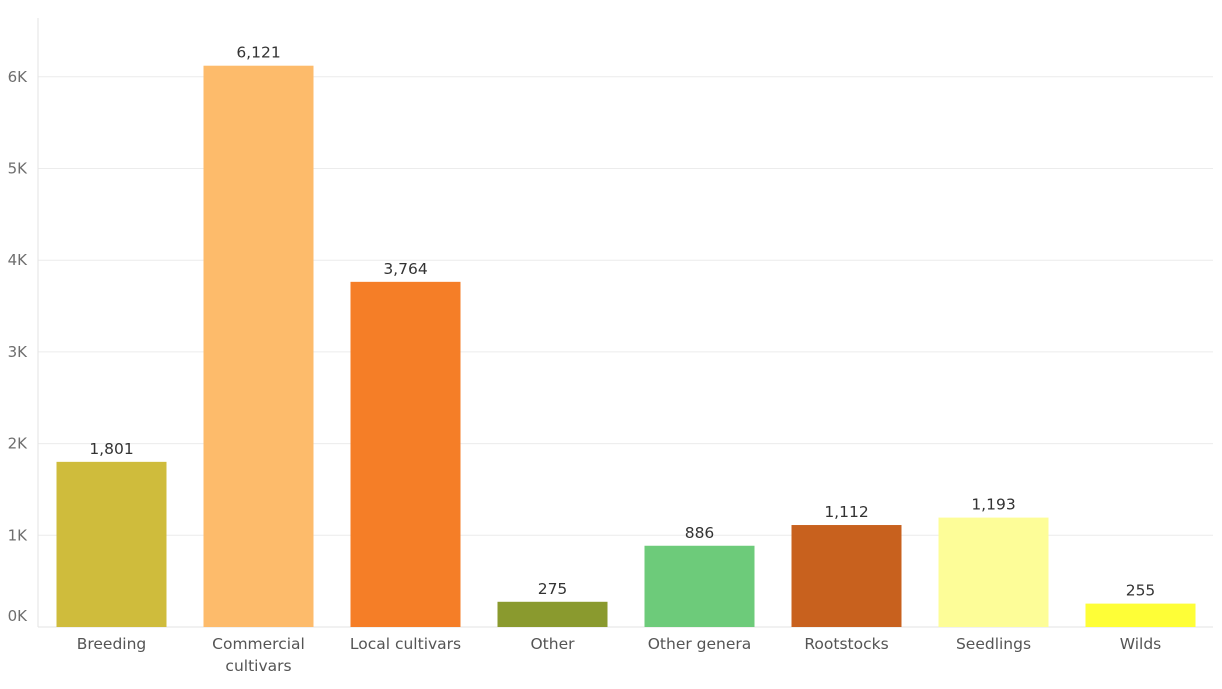  Describe the element at coordinates (993, 644) in the screenshot. I see `x-category-label: Seedlings` at that location.